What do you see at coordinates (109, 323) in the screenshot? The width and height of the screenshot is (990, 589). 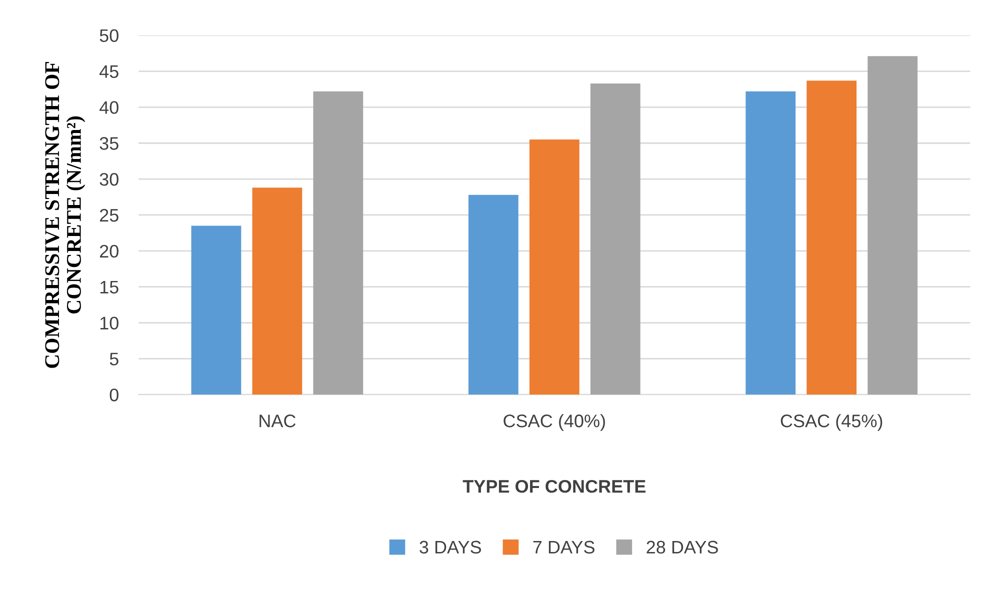 I see `y-tick-label: 10` at bounding box center [109, 323].